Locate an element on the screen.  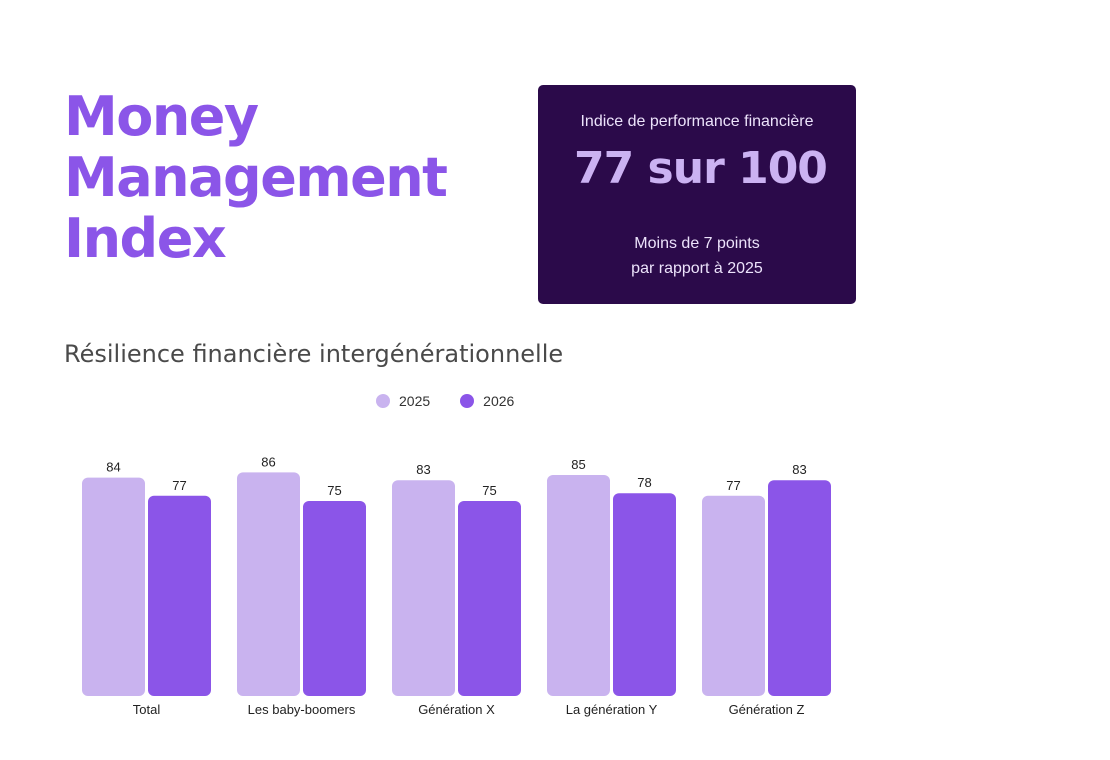
score-value: 77 sur 100 is located at coordinates (701, 168).